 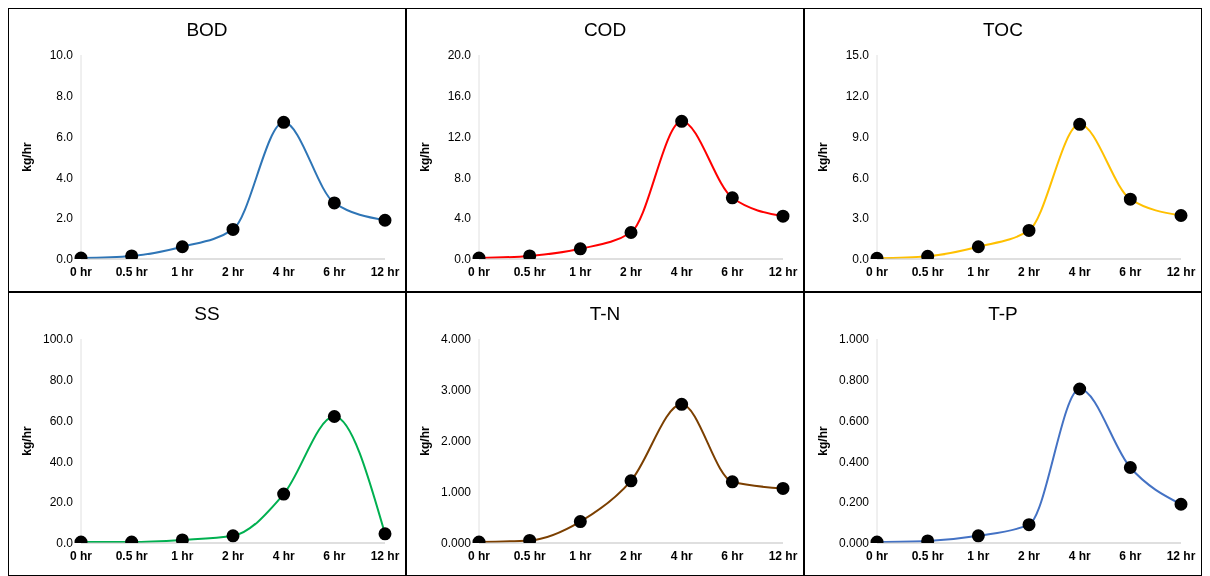 I want to click on chart-title: SS, so click(x=207, y=314).